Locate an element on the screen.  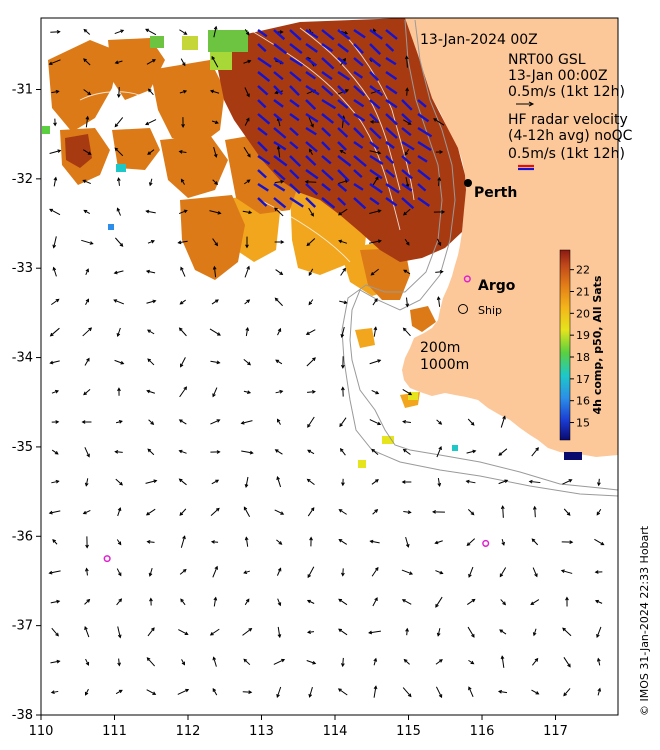
depth-1000-label: 1000m is located at coordinates (444, 365).